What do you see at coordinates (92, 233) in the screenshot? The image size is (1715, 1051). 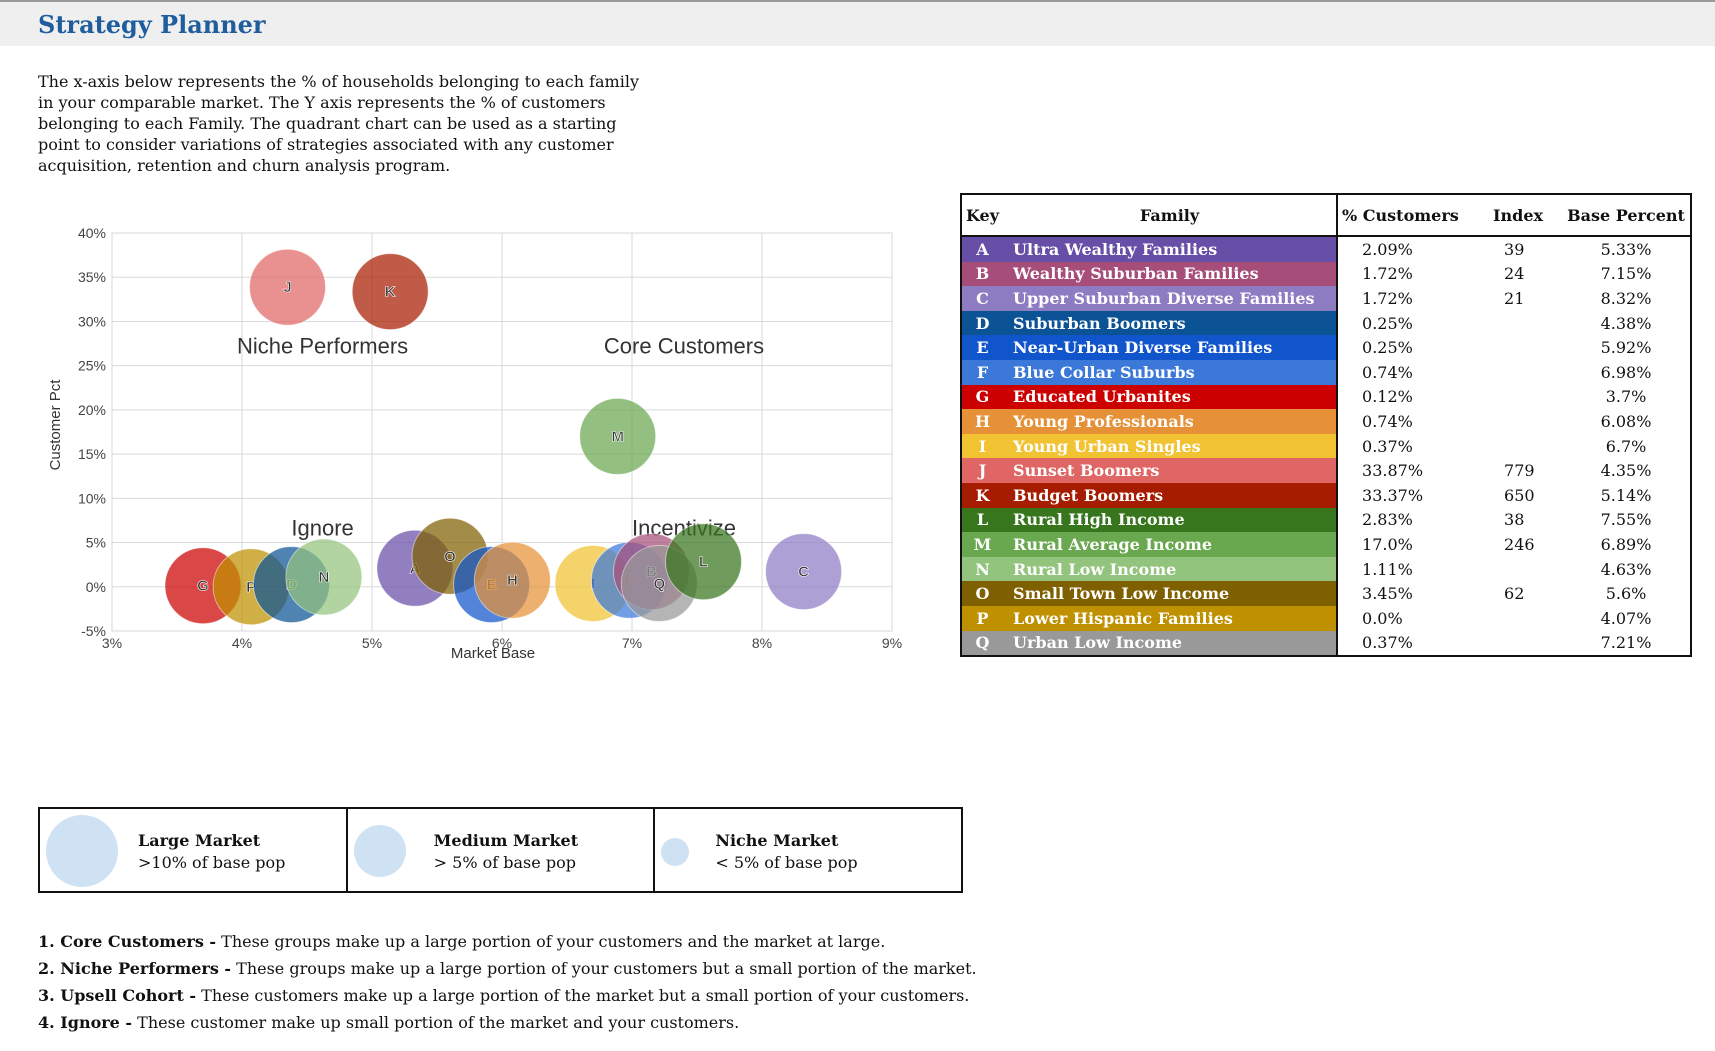 I see `y-tick-label: 40%` at bounding box center [92, 233].